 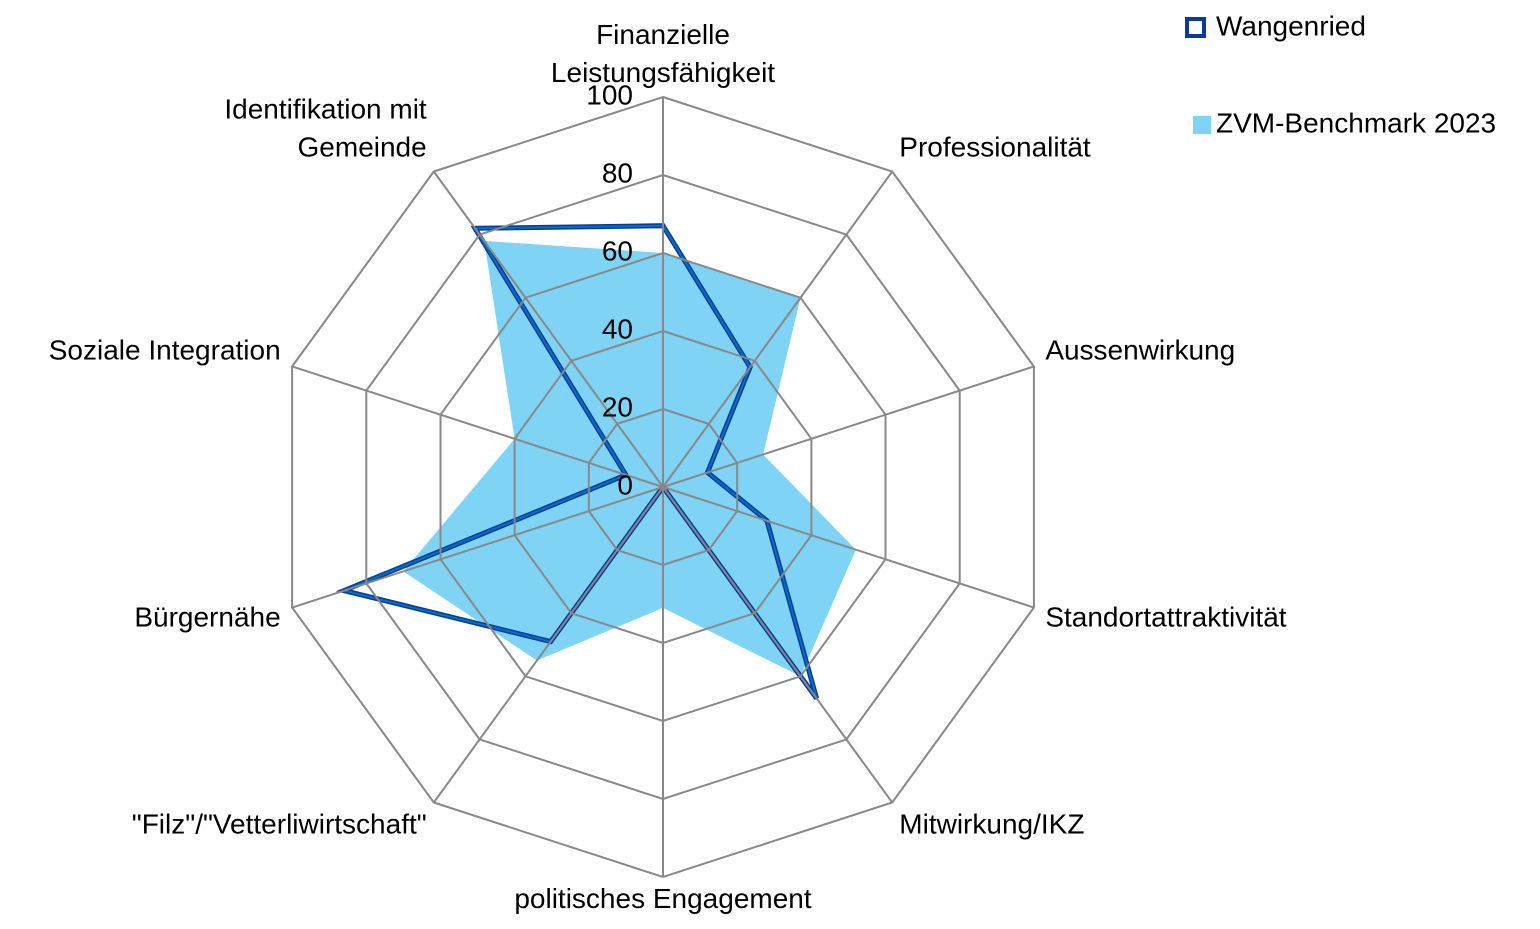 What do you see at coordinates (617, 250) in the screenshot?
I see `tick-label: 60` at bounding box center [617, 250].